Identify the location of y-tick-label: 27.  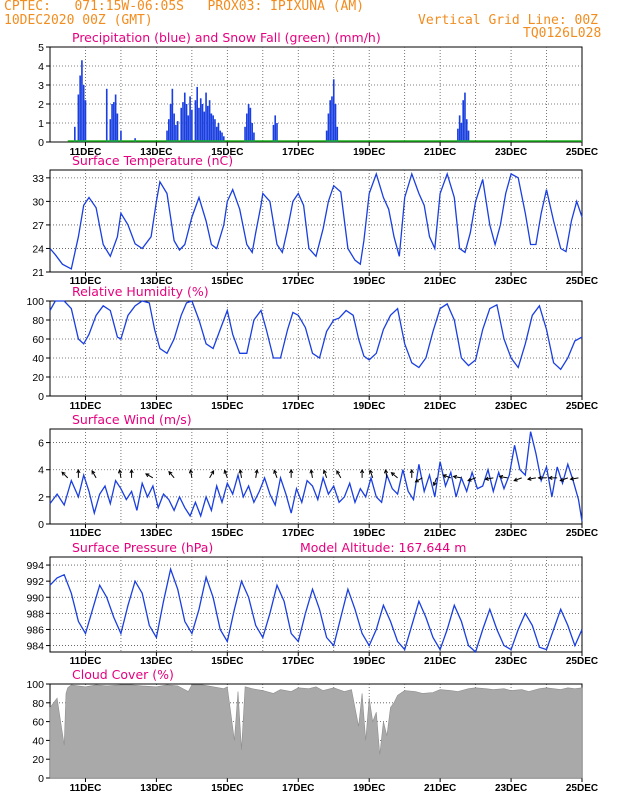
(38, 226).